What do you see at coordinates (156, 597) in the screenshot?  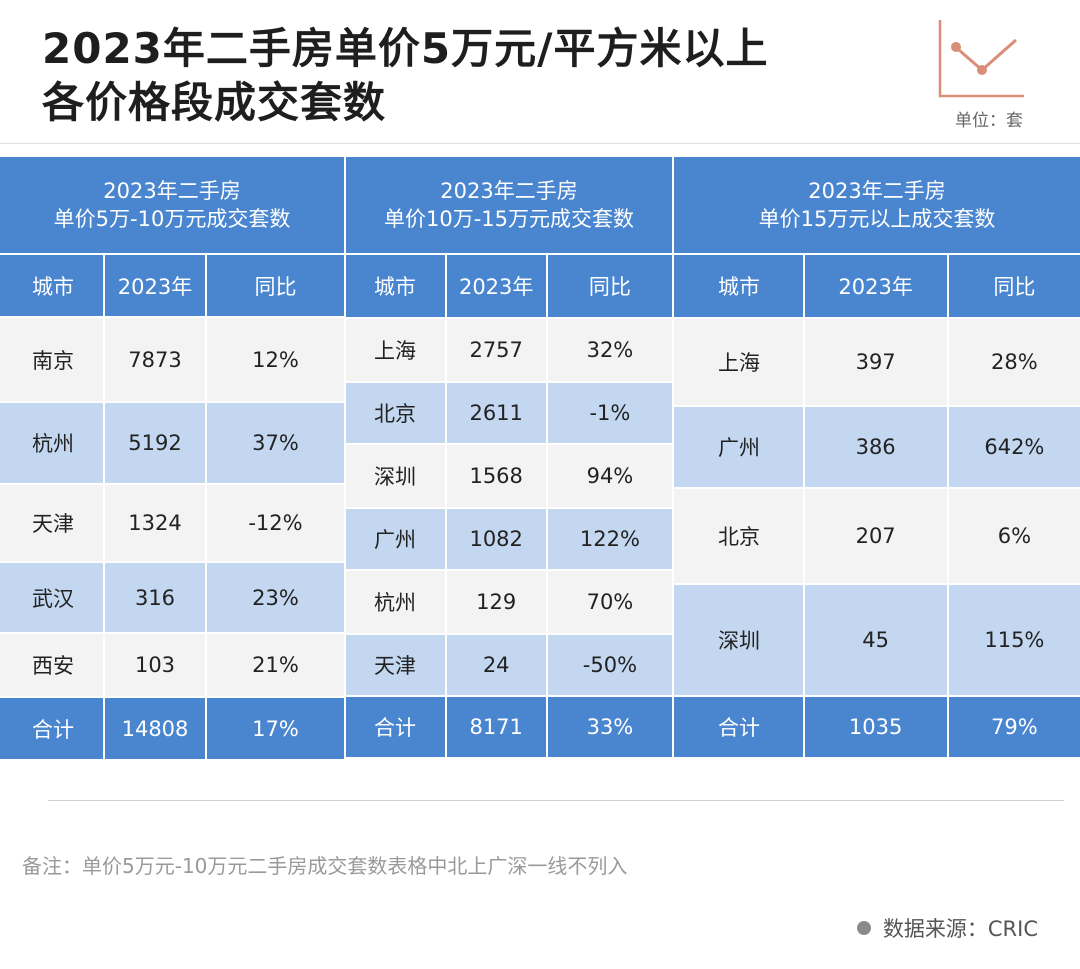 I see `volume-cell: 316` at bounding box center [156, 597].